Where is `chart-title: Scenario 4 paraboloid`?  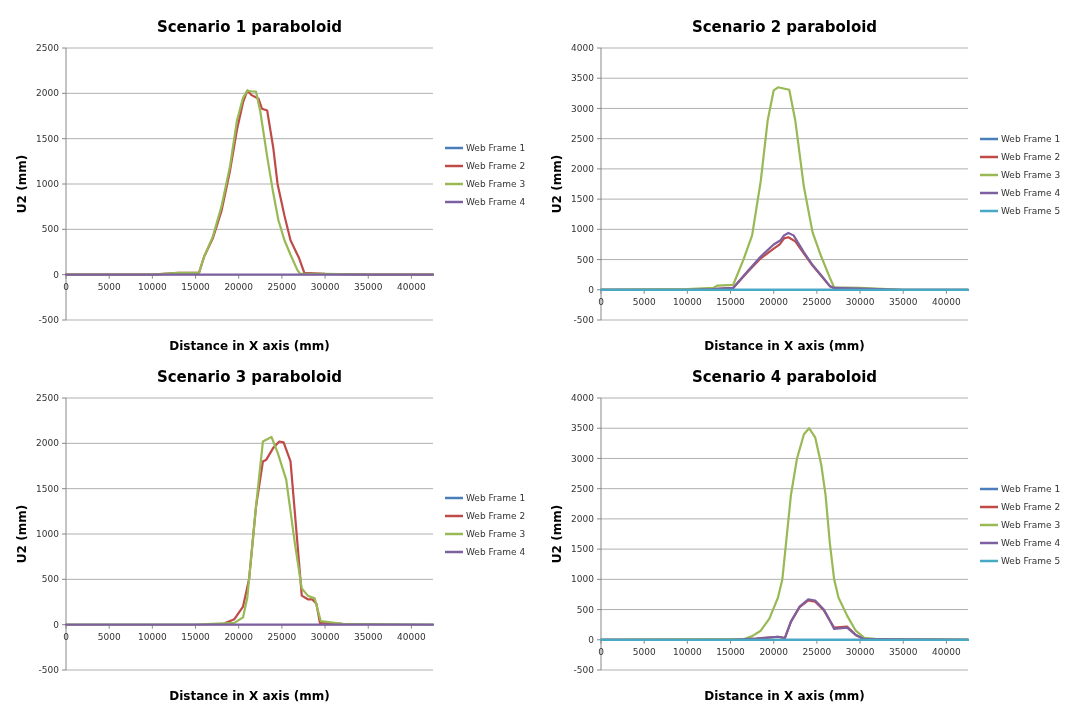
chart-title: Scenario 4 paraboloid is located at coordinates (784, 377).